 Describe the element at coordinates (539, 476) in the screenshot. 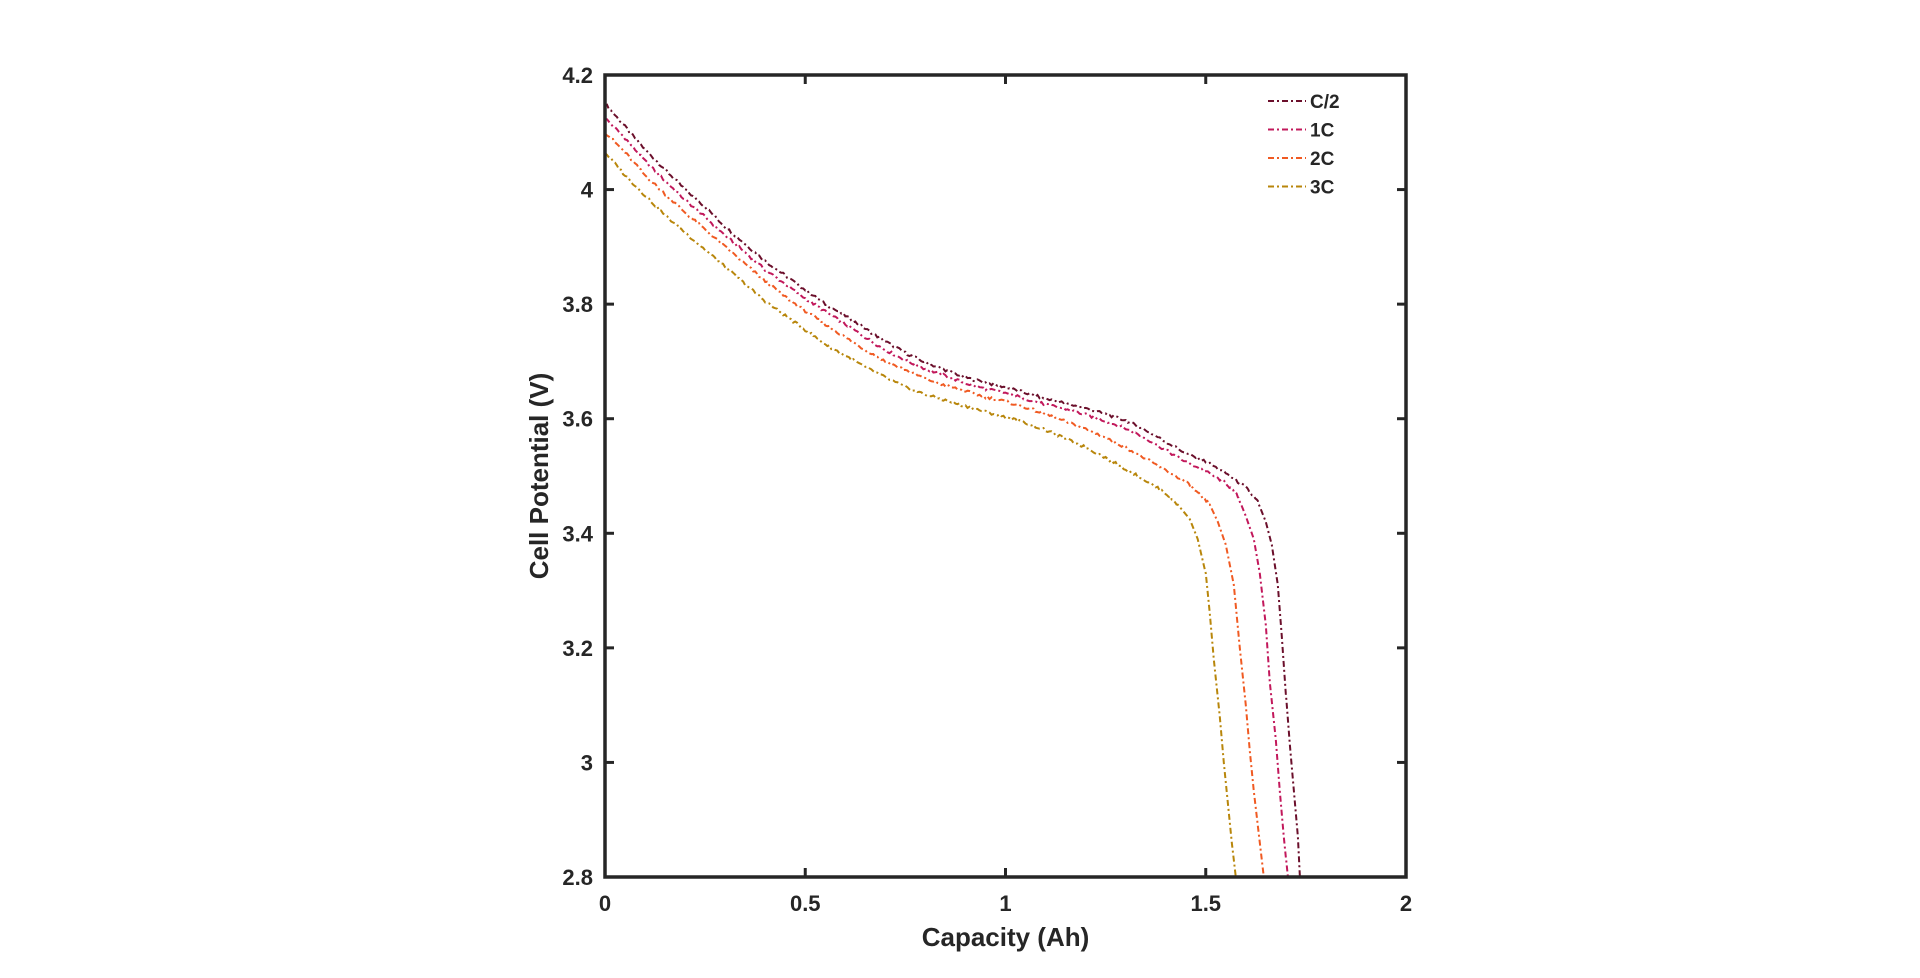

I see `y-axis-title: Cell Potential (V)` at that location.